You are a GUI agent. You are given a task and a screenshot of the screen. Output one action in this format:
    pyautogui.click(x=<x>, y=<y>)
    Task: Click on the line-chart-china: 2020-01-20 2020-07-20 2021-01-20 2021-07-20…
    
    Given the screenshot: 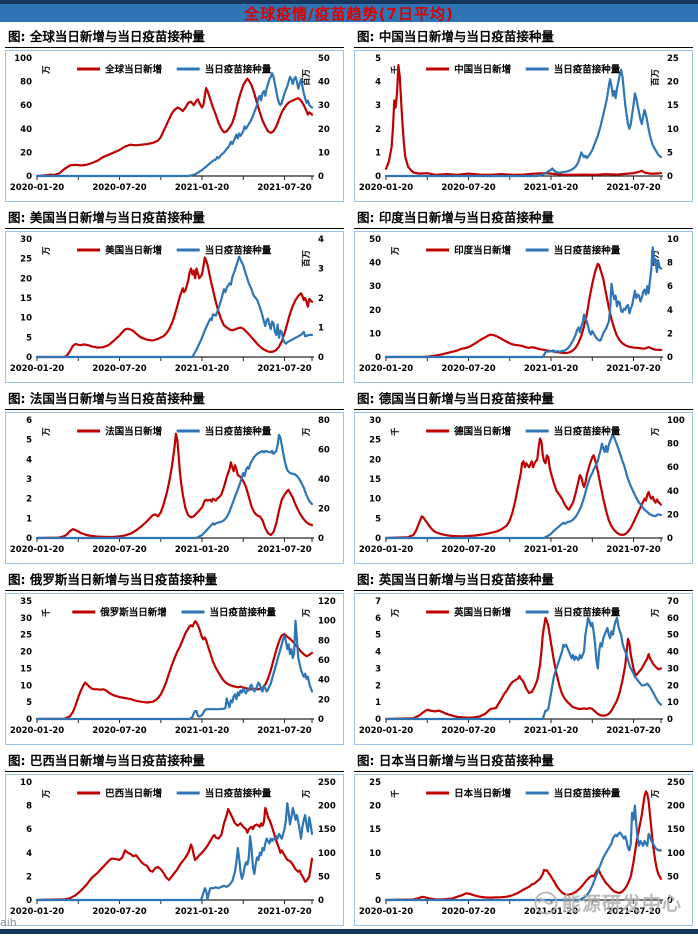 What is the action you would take?
    pyautogui.click(x=519, y=123)
    